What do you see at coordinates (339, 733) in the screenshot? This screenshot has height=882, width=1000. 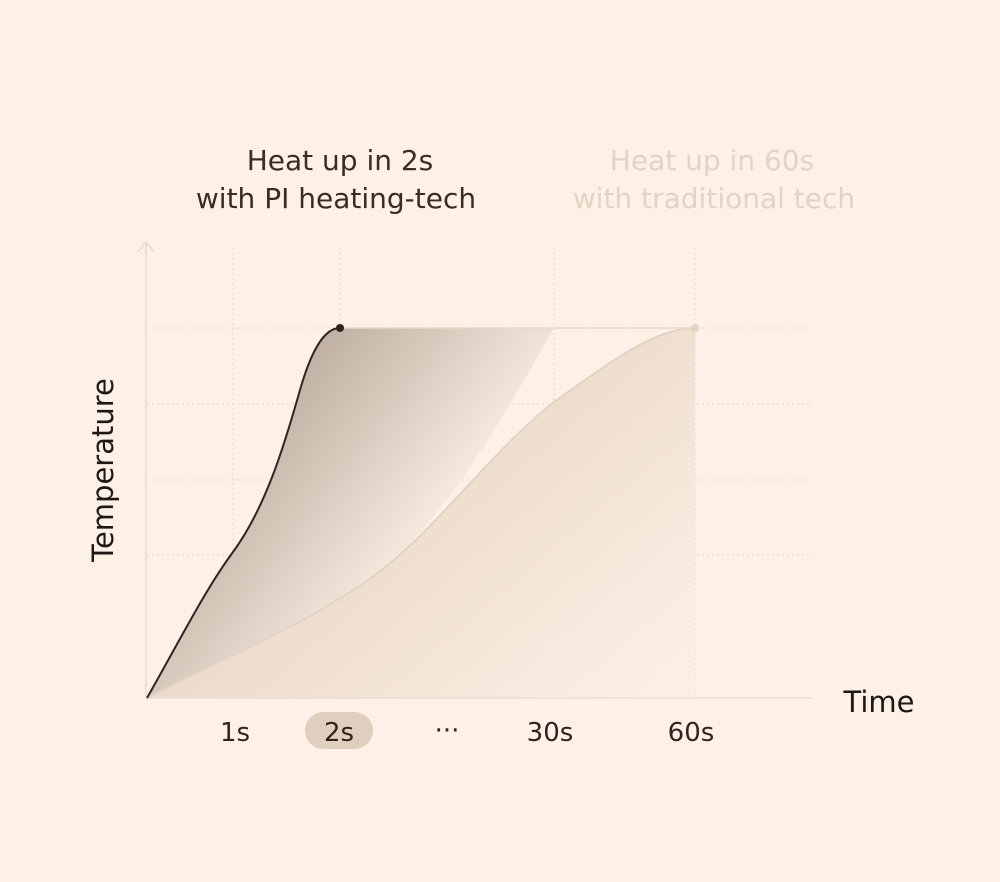 I see `x-tick-label-2s: 2s` at bounding box center [339, 733].